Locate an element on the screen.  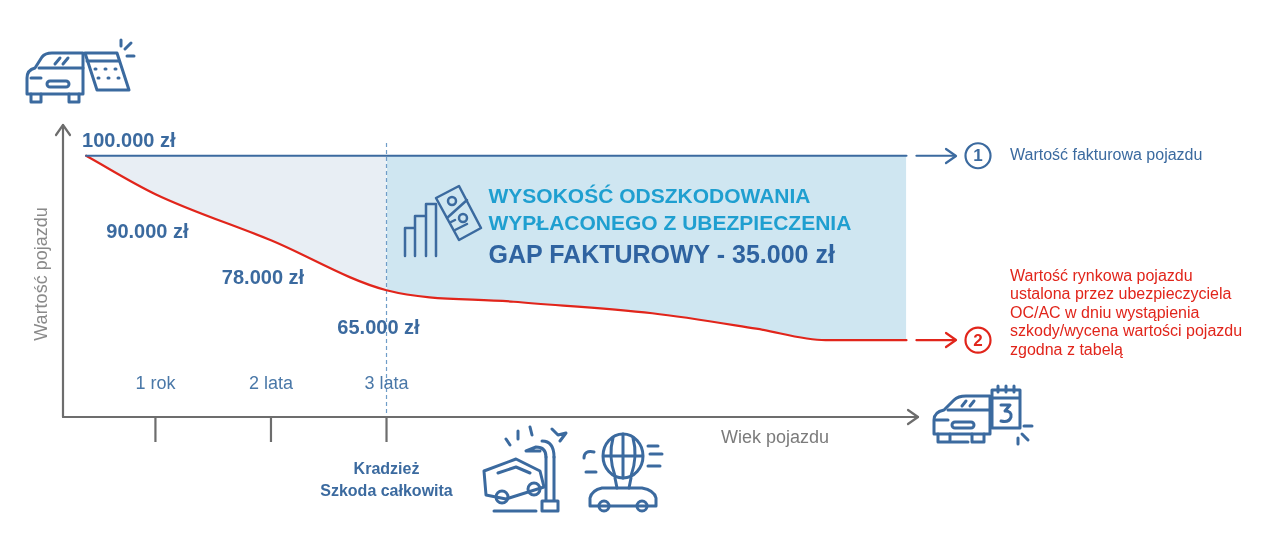
band-label: WYSOKOŚĆ ODSZKODOWANIA WYPŁACONEGO Z UBEZPIECZENIA is located at coordinates (670, 208).